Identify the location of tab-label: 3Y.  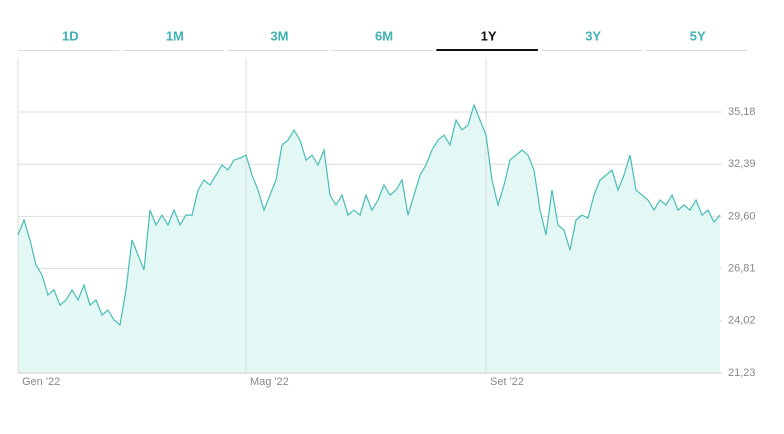
(593, 35).